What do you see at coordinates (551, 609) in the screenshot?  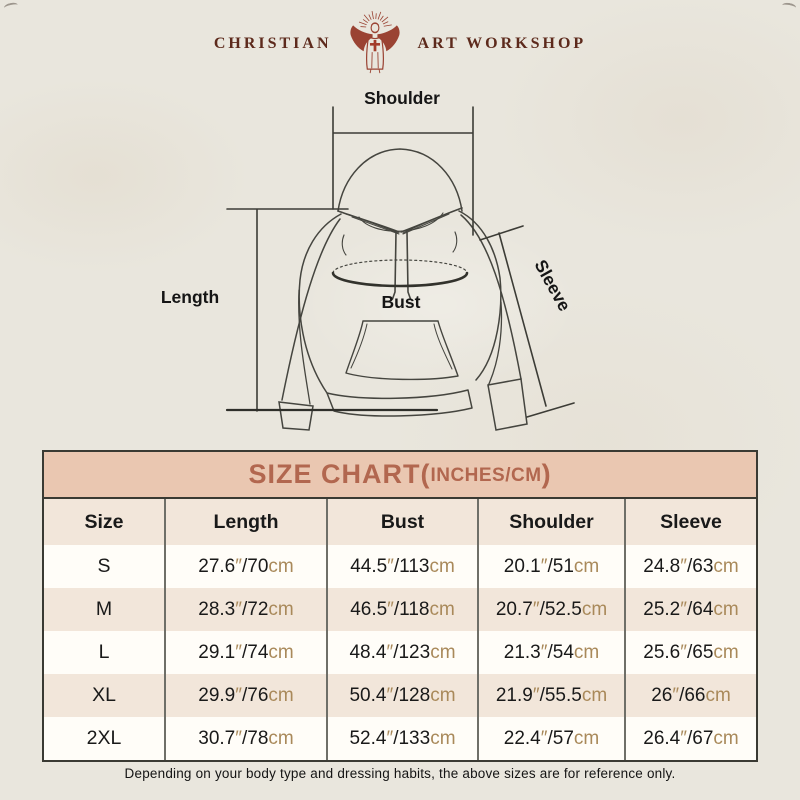 I see `cell-shoulder: 20.7″/52.5cm` at bounding box center [551, 609].